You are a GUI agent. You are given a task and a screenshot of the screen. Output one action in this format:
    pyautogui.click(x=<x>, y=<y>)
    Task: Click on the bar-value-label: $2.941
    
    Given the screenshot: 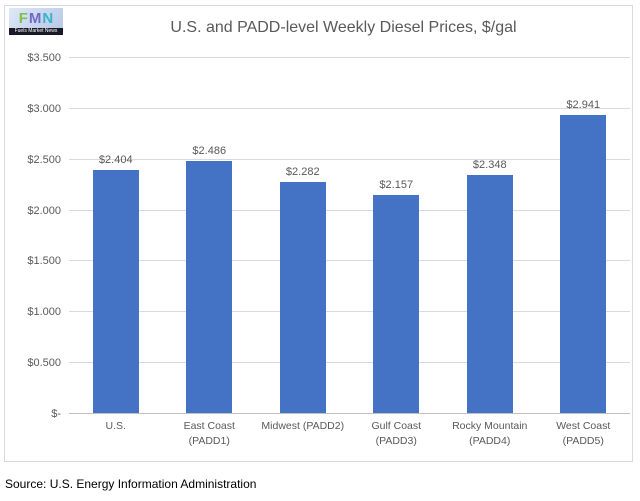 What is the action you would take?
    pyautogui.click(x=583, y=104)
    